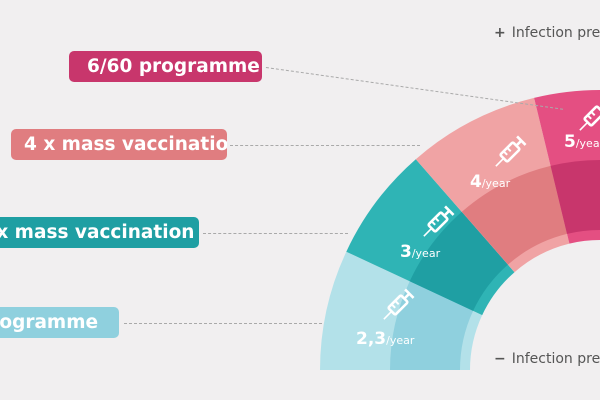 Image resolution: width=600 pixels, height=400 pixels. Describe the element at coordinates (59, 322) in the screenshot. I see `programme-label-base: programme` at that location.